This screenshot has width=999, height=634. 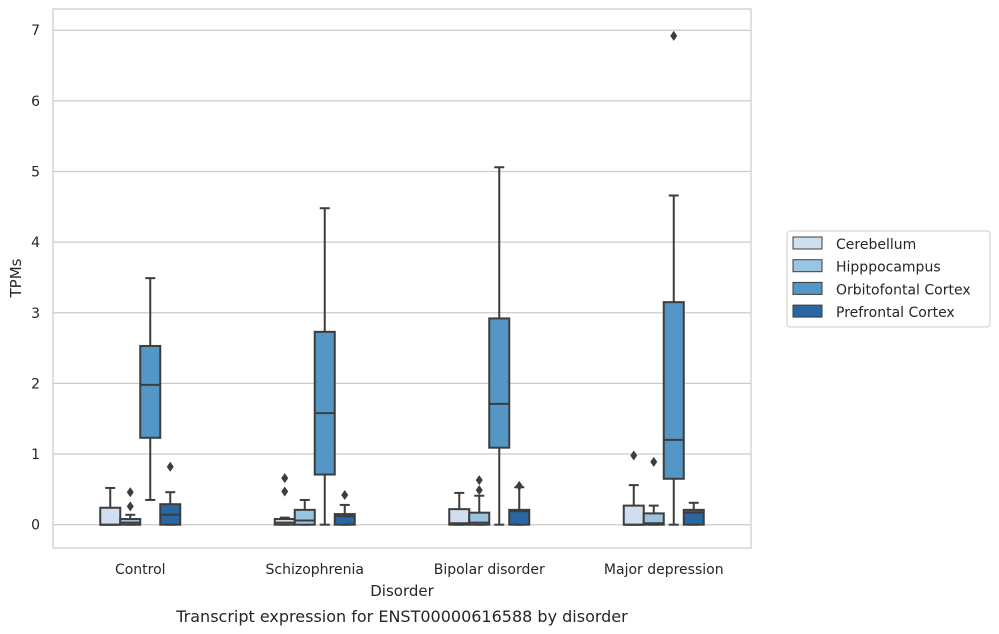 What do you see at coordinates (35, 526) in the screenshot?
I see `y-tick-label: 0` at bounding box center [35, 526].